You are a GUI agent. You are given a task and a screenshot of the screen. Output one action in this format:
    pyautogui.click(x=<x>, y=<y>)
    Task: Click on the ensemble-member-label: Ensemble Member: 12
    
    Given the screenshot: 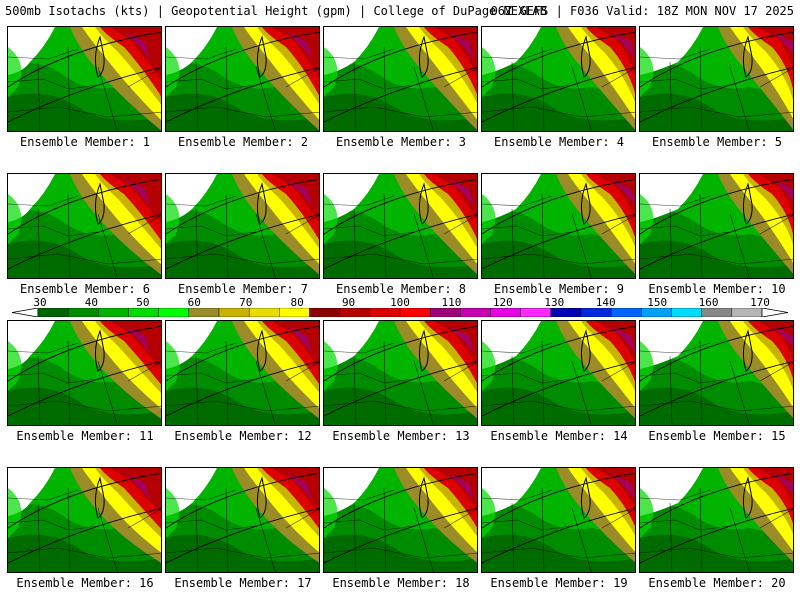 What is the action you would take?
    pyautogui.click(x=243, y=436)
    